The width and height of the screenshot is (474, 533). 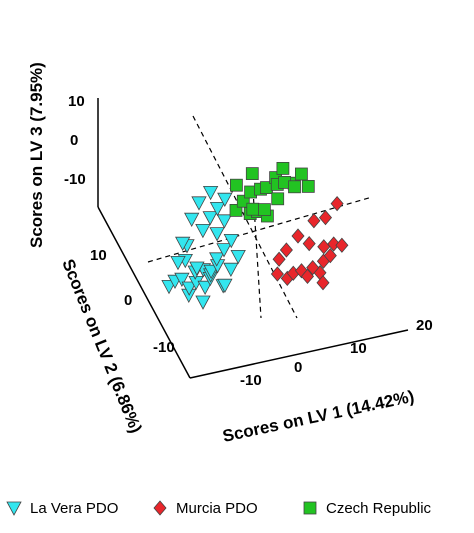 What do you see at coordinates (260, 229) in the screenshot?
I see `dashed-line-lv1` at bounding box center [260, 229].